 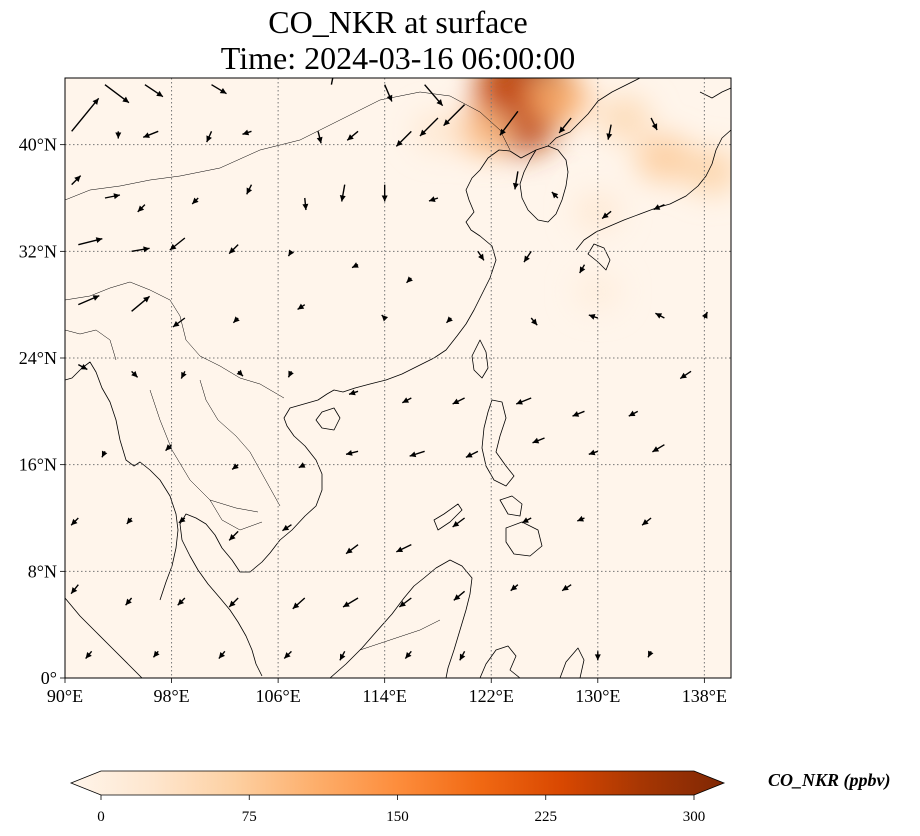 I want to click on colorbar-ticks: 0 75 150 225 300, so click(x=401, y=810).